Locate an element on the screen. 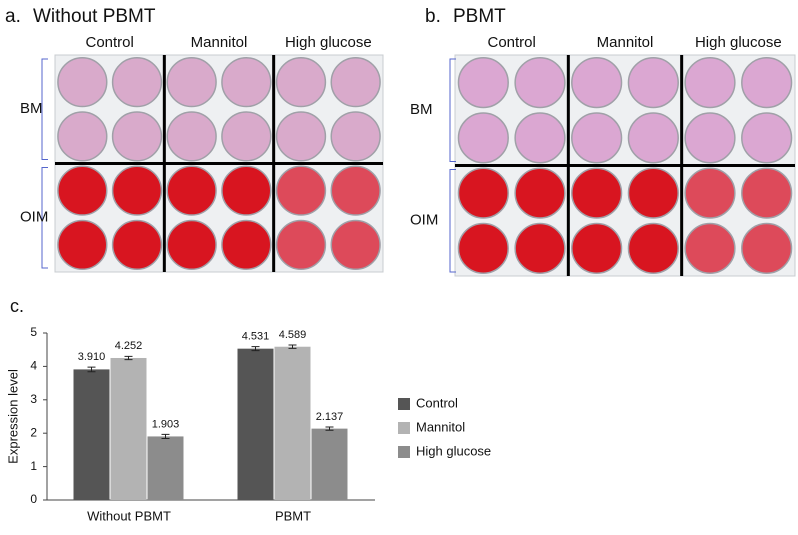 The image size is (798, 535). value-label: 3.910 is located at coordinates (92, 357).